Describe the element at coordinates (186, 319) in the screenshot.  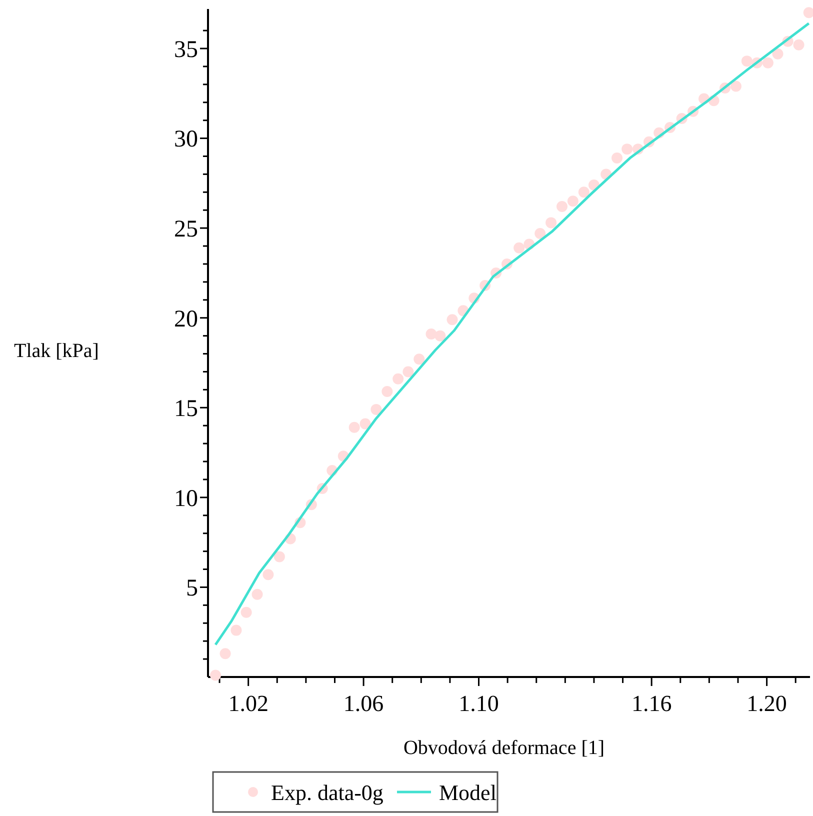
I see `y-tick-label: 20` at that location.